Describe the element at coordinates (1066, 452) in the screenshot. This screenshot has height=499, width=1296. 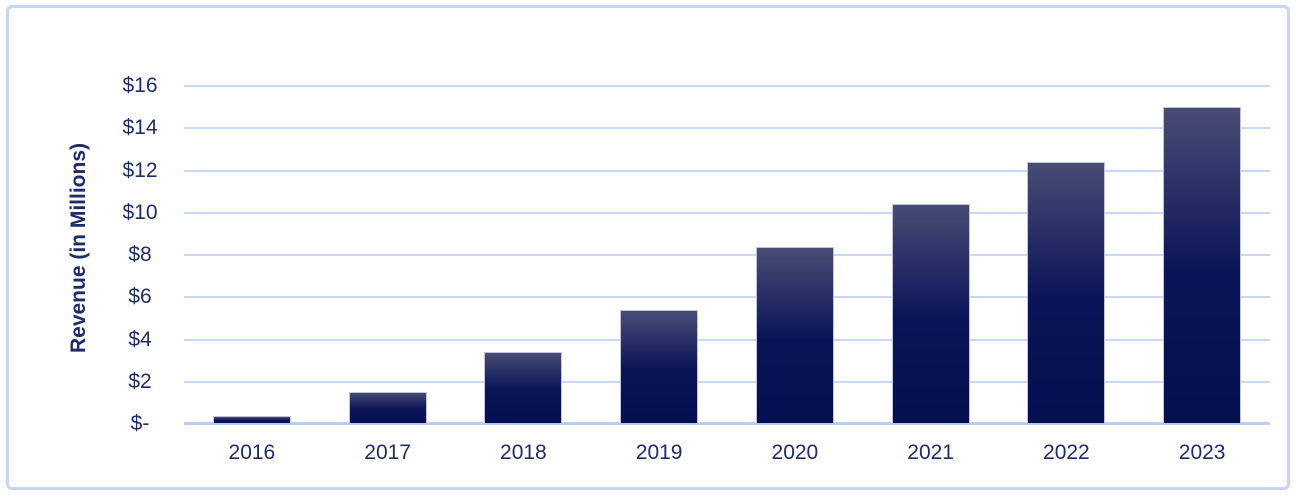
I see `x-tick-label-2022: 2022` at that location.